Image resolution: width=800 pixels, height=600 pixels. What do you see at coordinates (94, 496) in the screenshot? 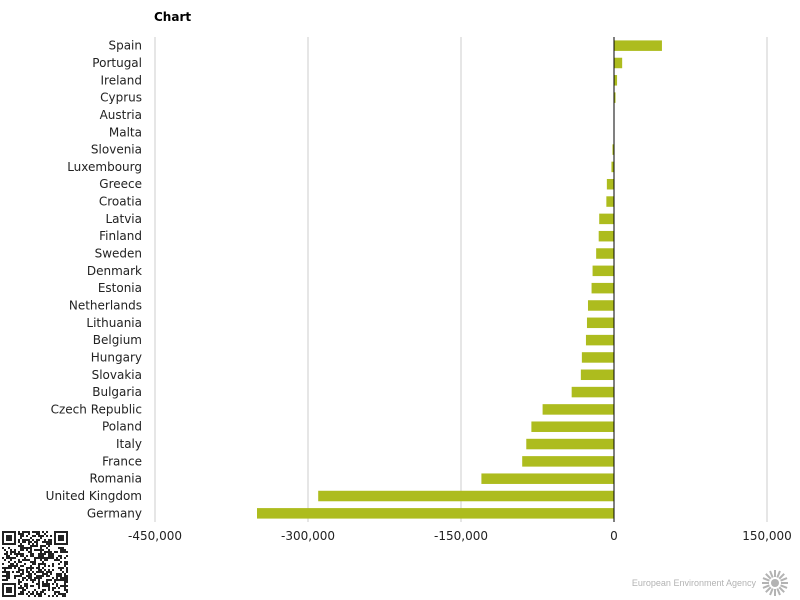
I see `category-label: United Kingdom` at bounding box center [94, 496].